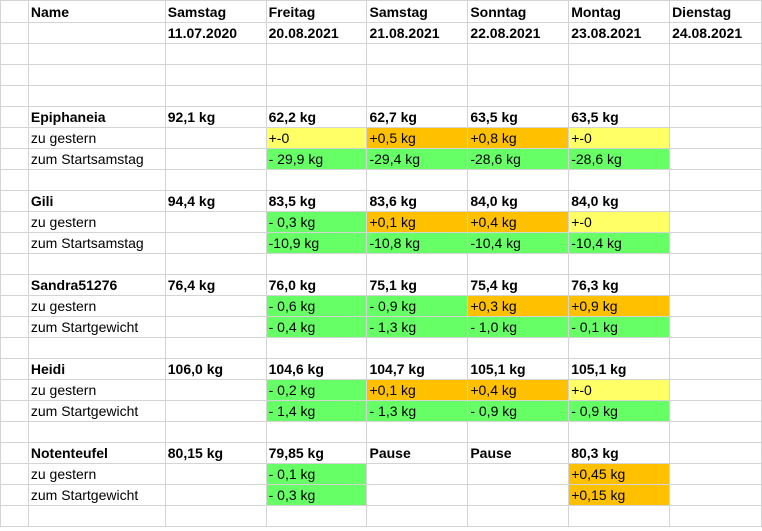 The height and width of the screenshot is (531, 762). What do you see at coordinates (316, 474) in the screenshot?
I see `change-cell: - 0,1 kg` at bounding box center [316, 474].